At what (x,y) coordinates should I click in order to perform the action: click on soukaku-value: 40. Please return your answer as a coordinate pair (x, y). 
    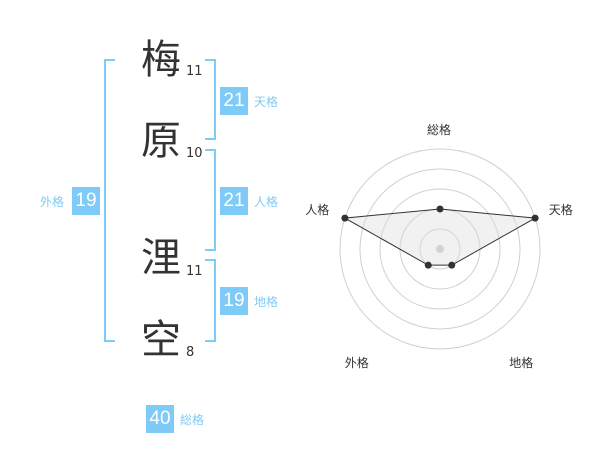
    Looking at the image, I should click on (160, 419).